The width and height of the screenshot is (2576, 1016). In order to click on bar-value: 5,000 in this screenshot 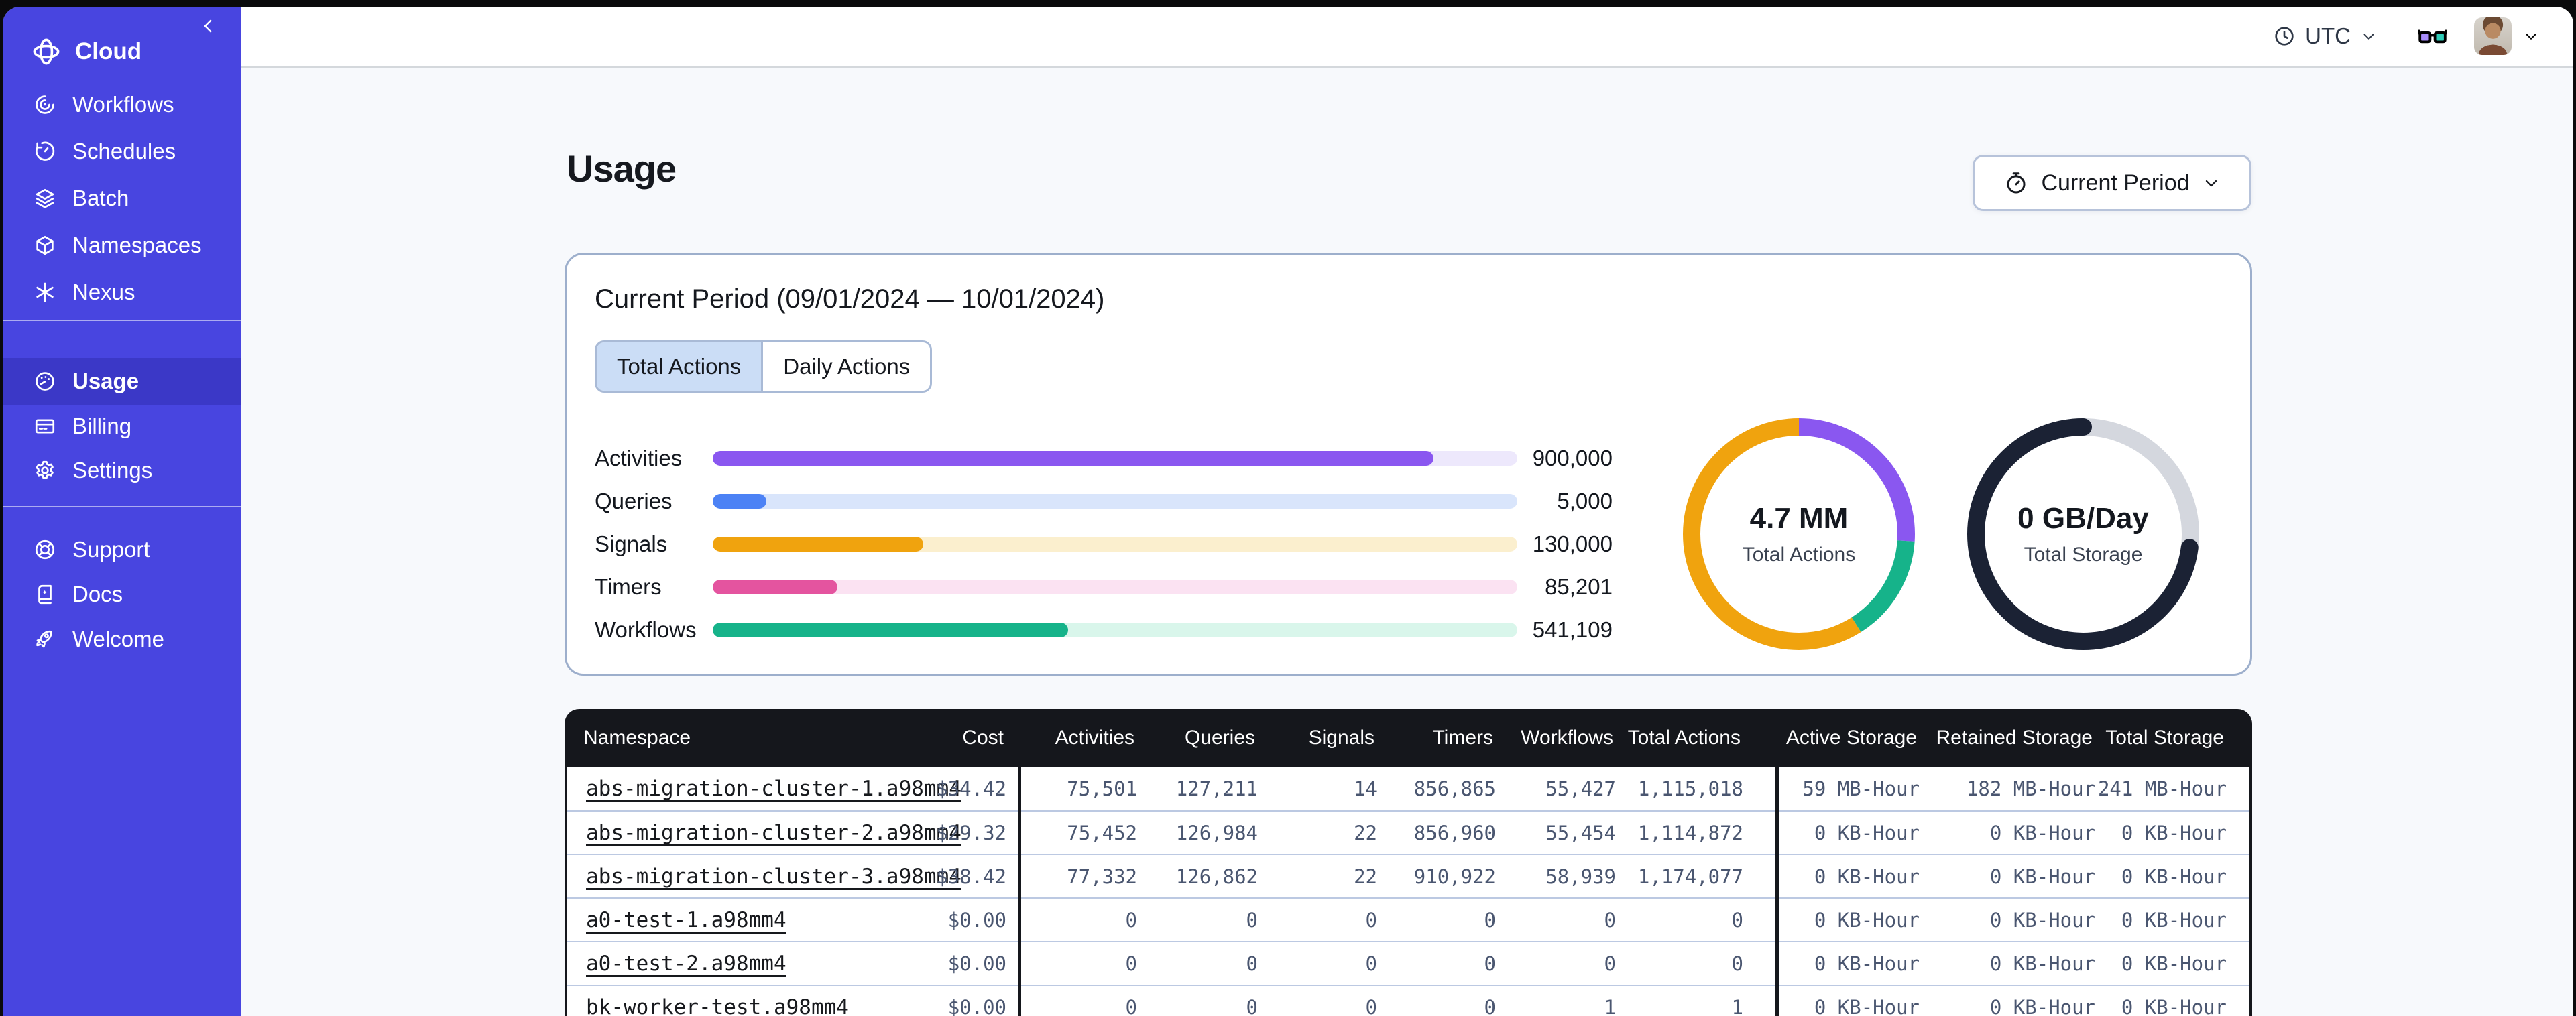, I will do `click(1585, 501)`.